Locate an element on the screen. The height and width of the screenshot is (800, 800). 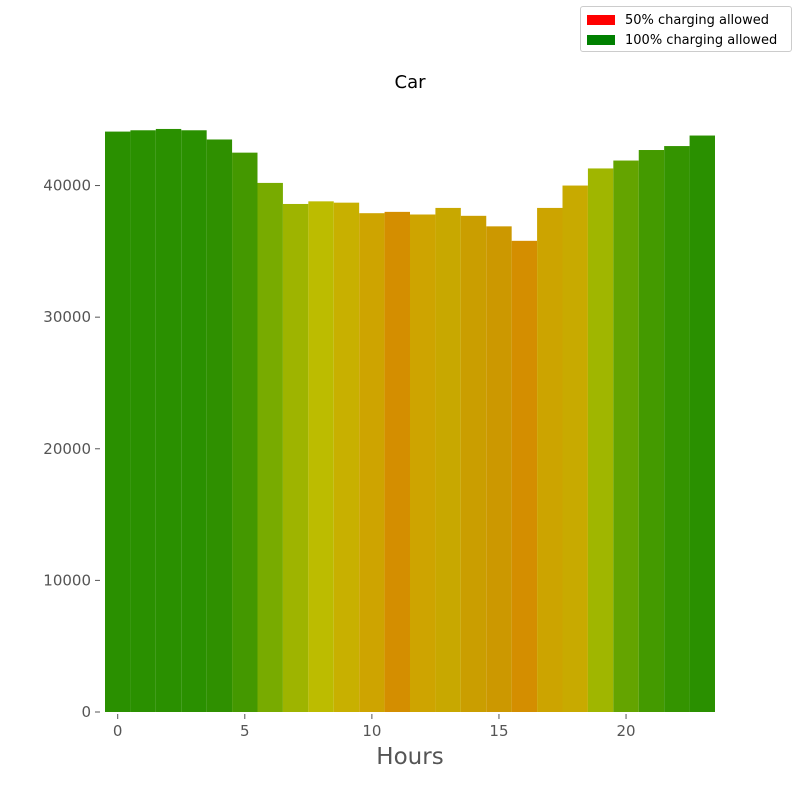
chart-title: Car is located at coordinates (411, 82).